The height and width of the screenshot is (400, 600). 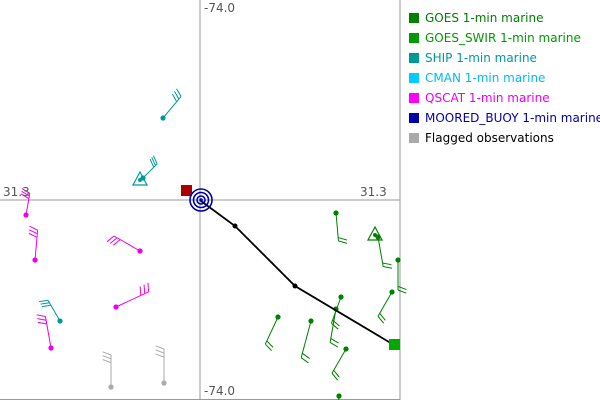 What do you see at coordinates (489, 138) in the screenshot?
I see `legend-label-flagged: Flagged observations` at bounding box center [489, 138].